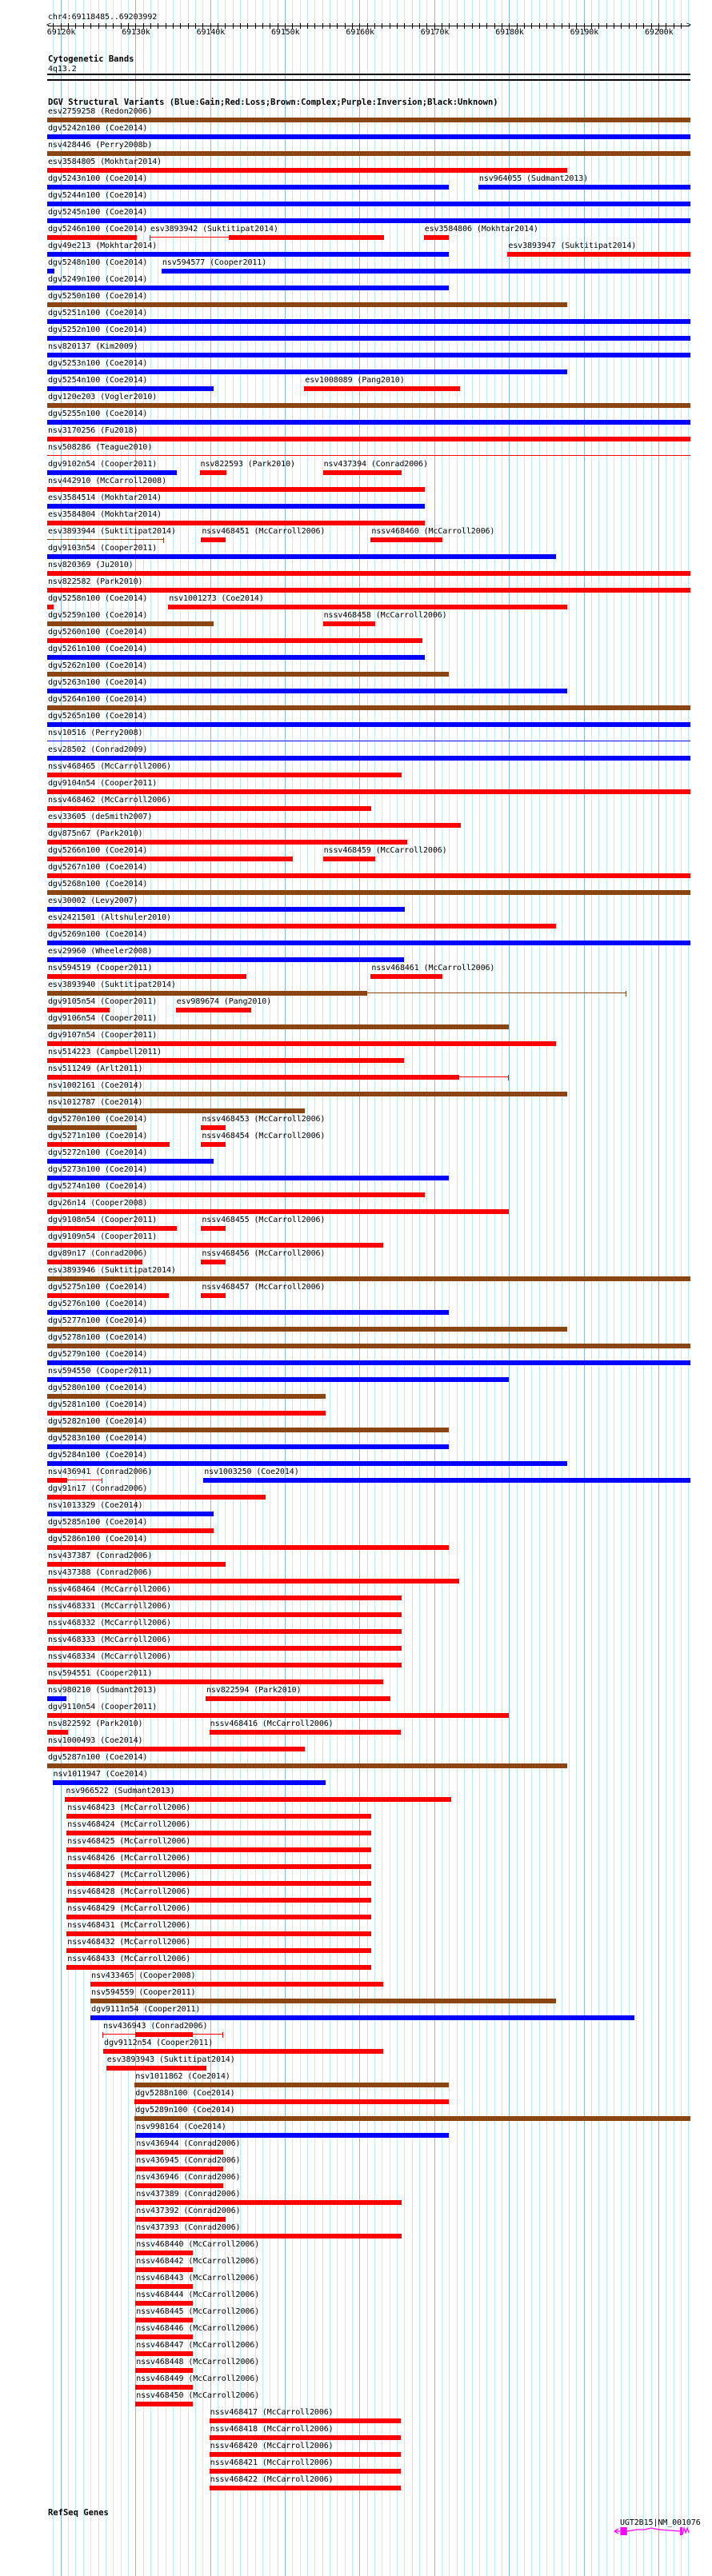  Describe the element at coordinates (369, 455) in the screenshot. I see `variant-line` at that location.